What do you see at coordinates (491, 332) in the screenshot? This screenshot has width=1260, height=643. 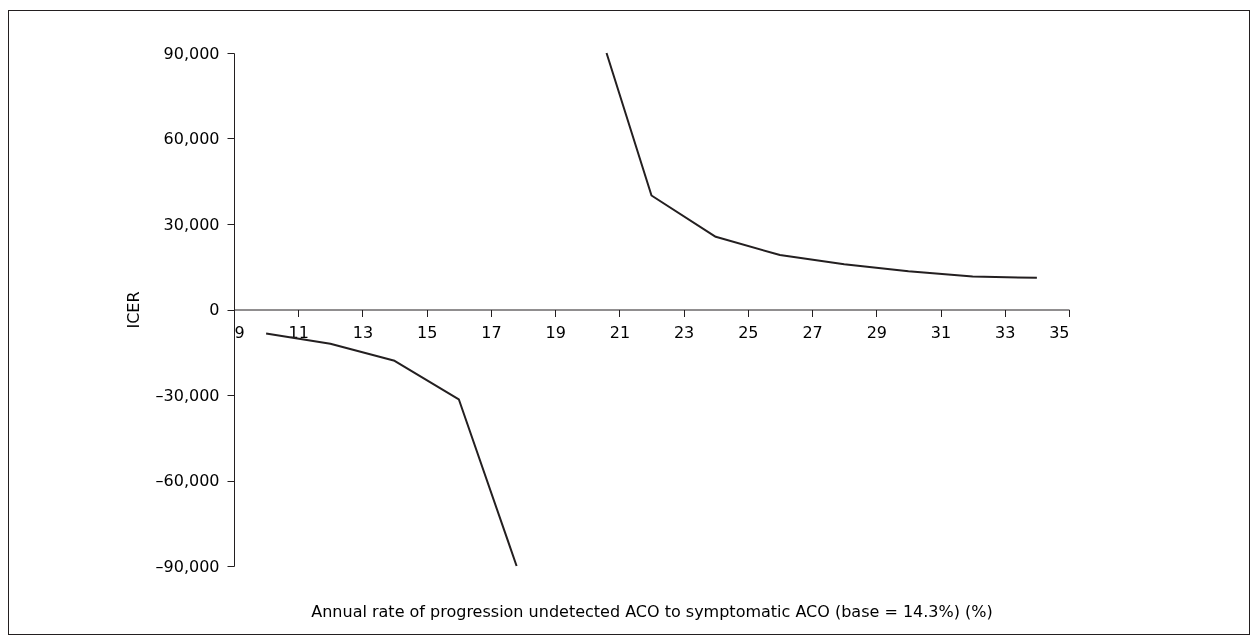 I see `x-tick-label: 17` at bounding box center [491, 332].